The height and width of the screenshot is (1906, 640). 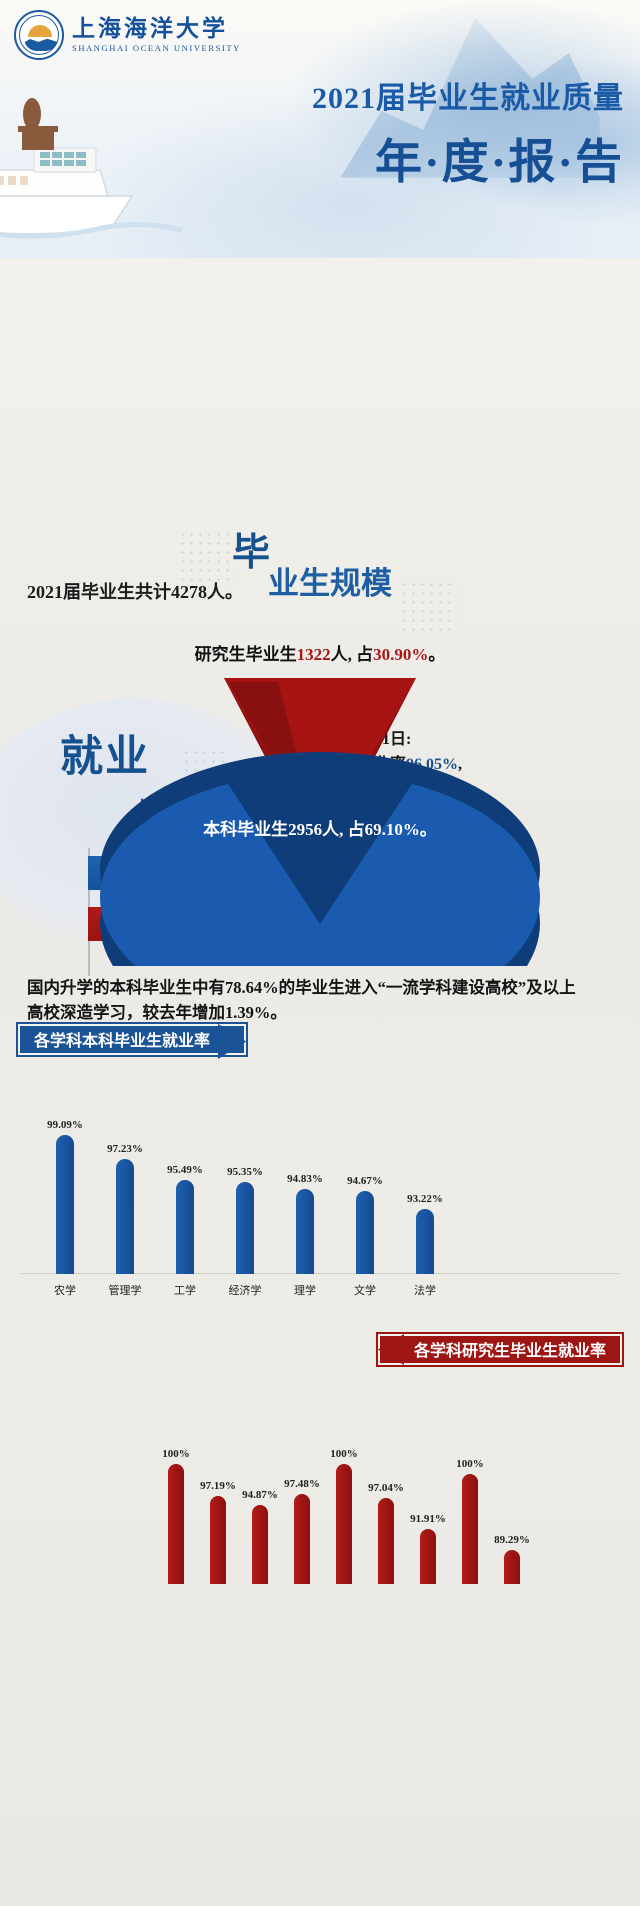 I want to click on column-bar: 99.09% 农学, so click(x=65, y=1208).